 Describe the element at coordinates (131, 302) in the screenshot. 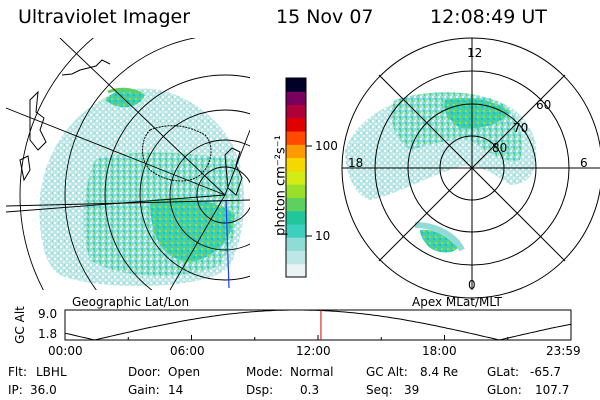

I see `left-panel-caption: Geographic Lat/Lon` at that location.